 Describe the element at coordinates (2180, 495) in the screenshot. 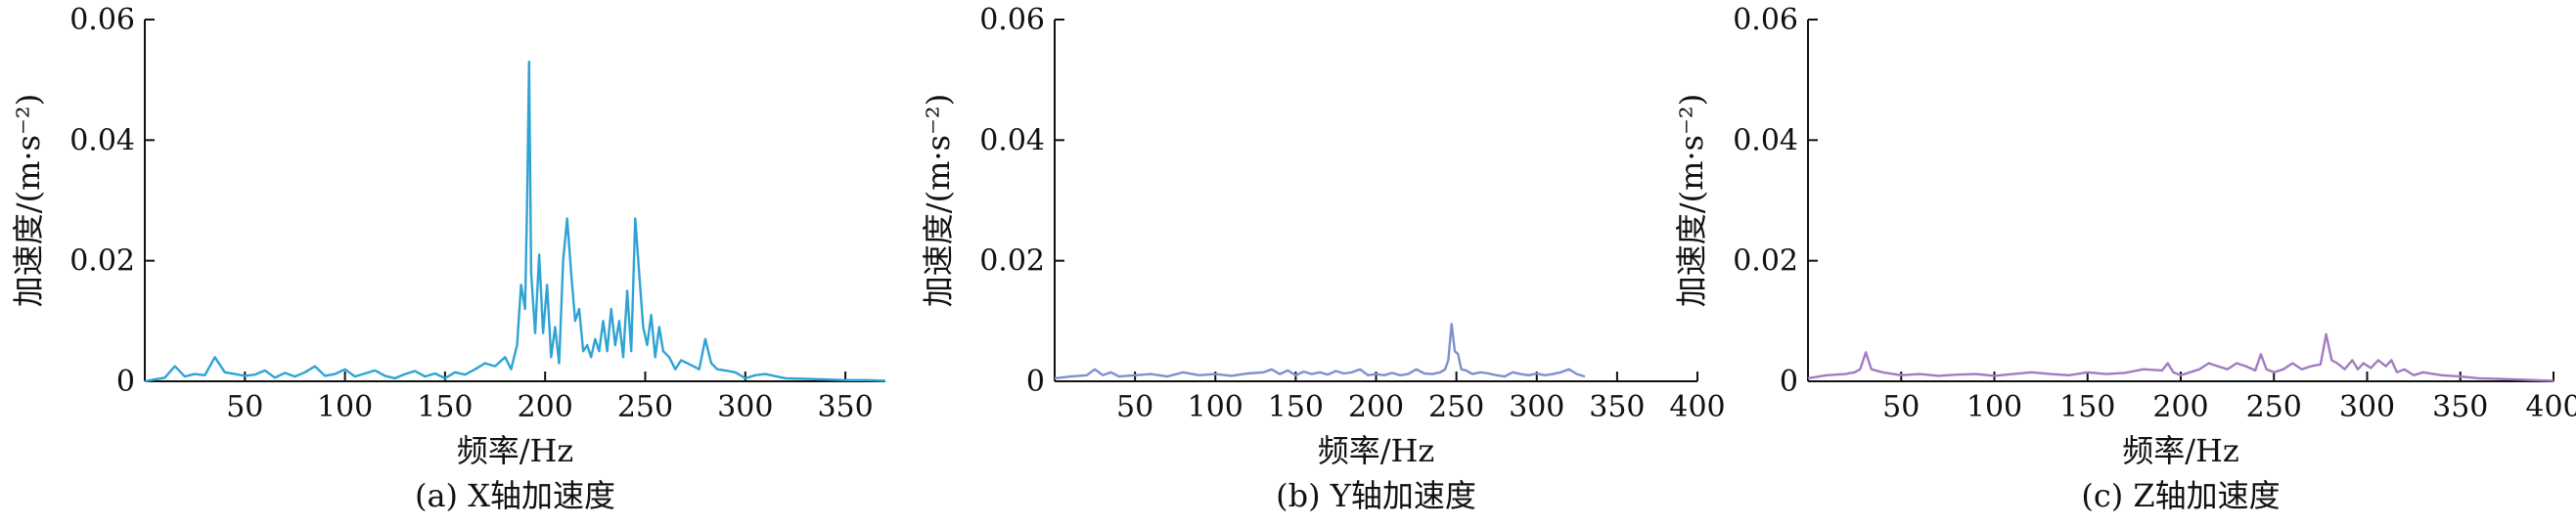

I see `chart-caption: (c) Z轴加速度` at that location.